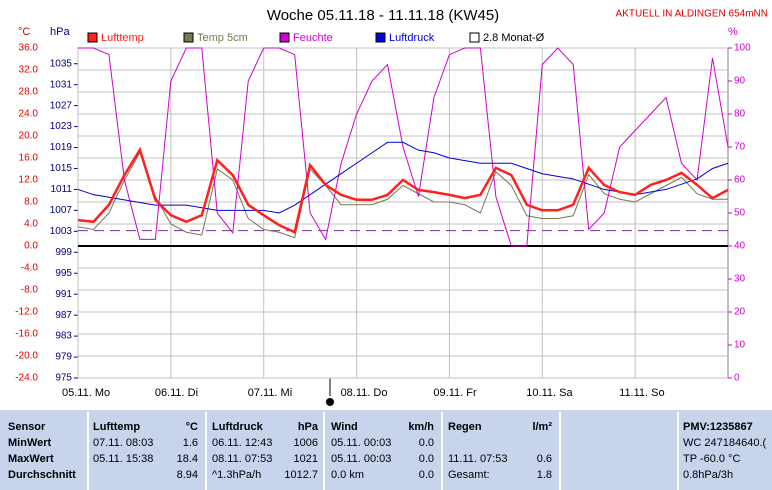  Describe the element at coordinates (86, 393) in the screenshot. I see `x-tick-label: 05.11. Mo` at that location.